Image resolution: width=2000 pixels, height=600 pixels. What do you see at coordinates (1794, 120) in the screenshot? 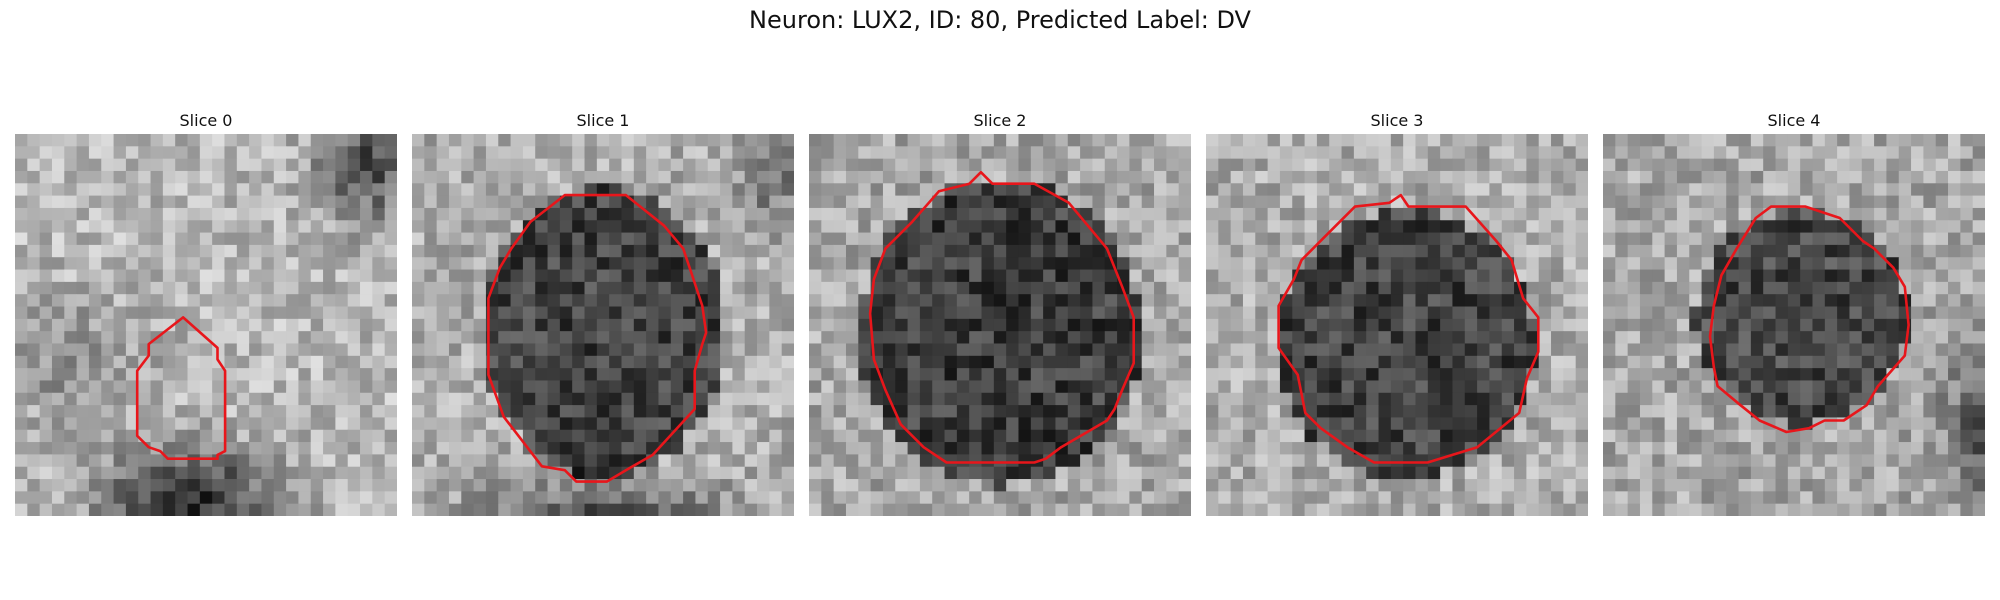
I see `slice-title-4: Slice 4` at bounding box center [1794, 120].